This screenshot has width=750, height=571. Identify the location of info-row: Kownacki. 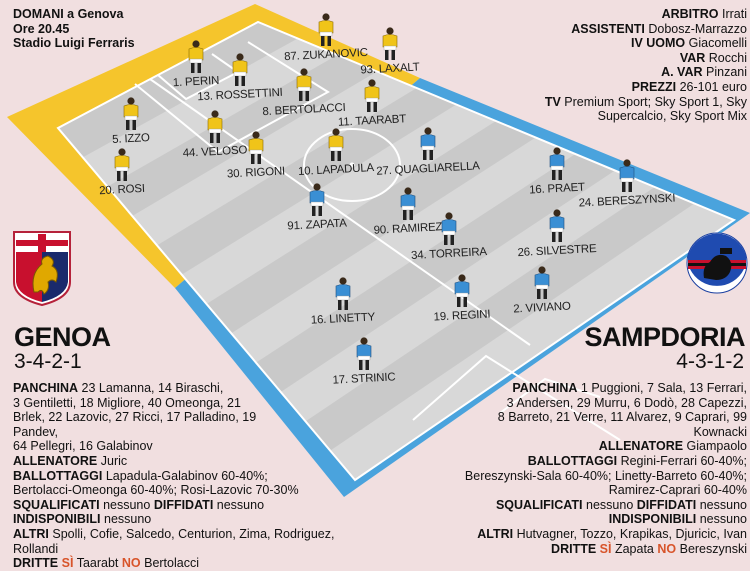
(602, 432).